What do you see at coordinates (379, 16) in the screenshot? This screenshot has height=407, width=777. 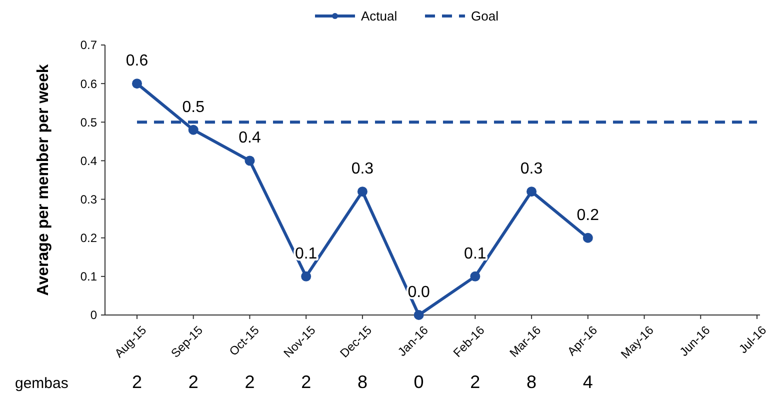 I see `legend-label: Actual` at bounding box center [379, 16].